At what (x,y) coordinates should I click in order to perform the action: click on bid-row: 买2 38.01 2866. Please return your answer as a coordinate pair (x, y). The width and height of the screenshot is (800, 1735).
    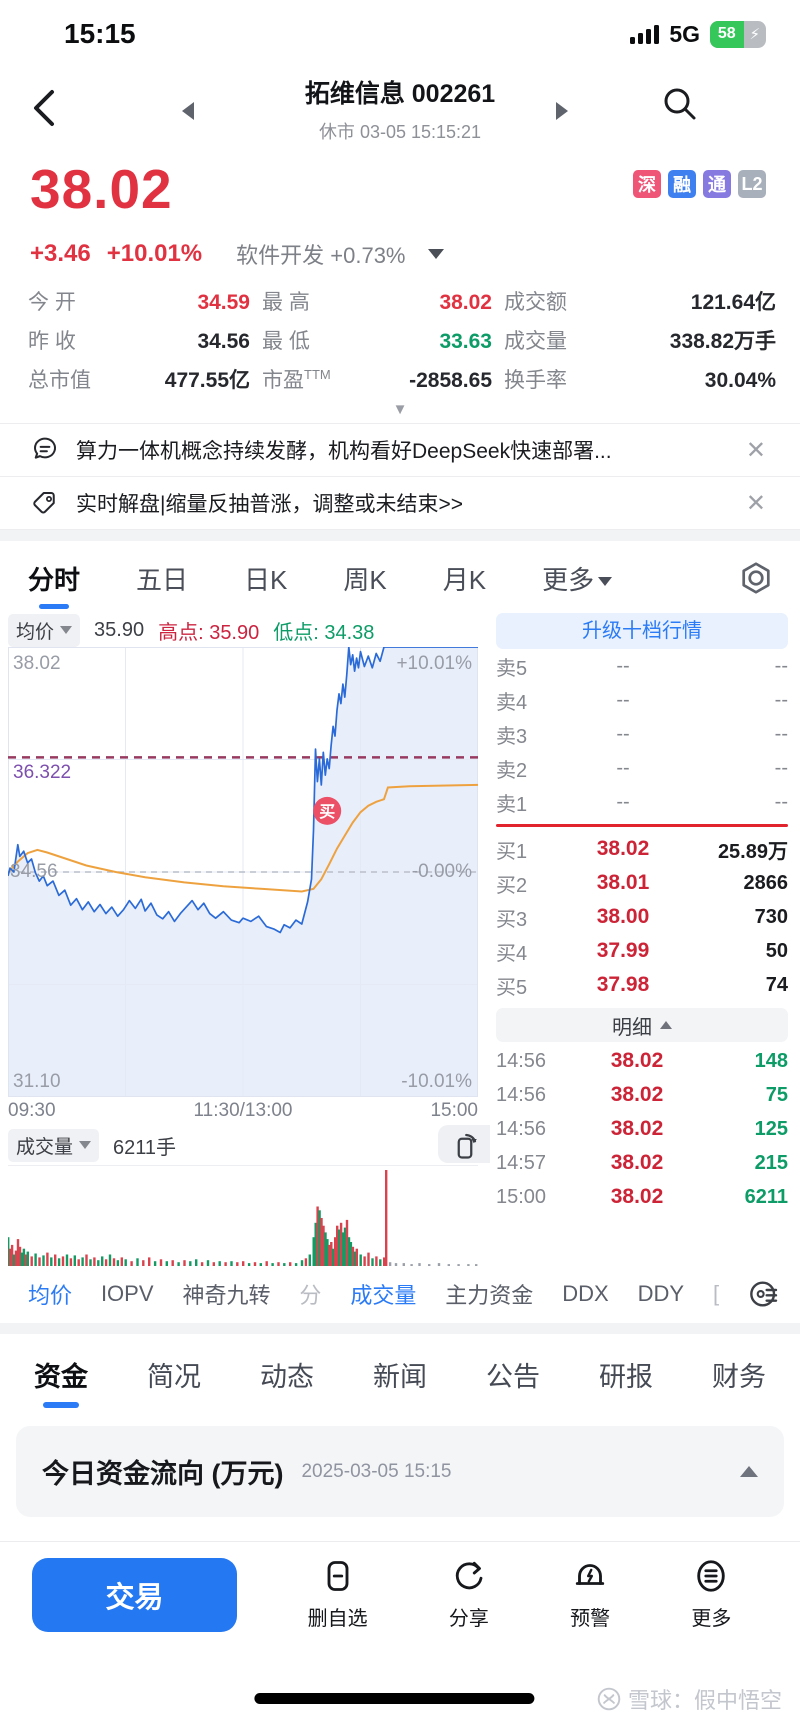
    Looking at the image, I should click on (642, 884).